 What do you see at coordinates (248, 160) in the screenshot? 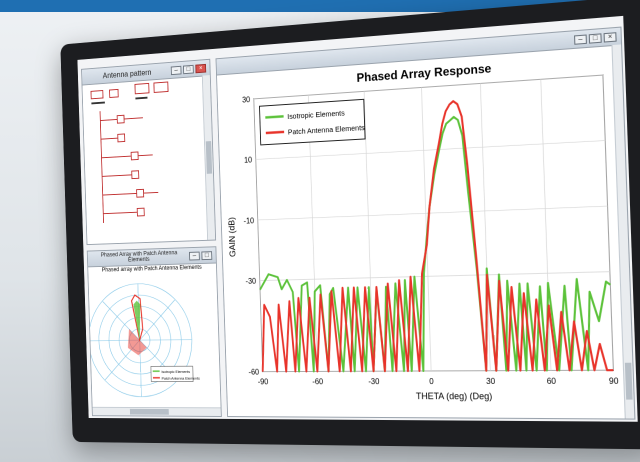
I see `y-tick-label: 10` at bounding box center [248, 160].